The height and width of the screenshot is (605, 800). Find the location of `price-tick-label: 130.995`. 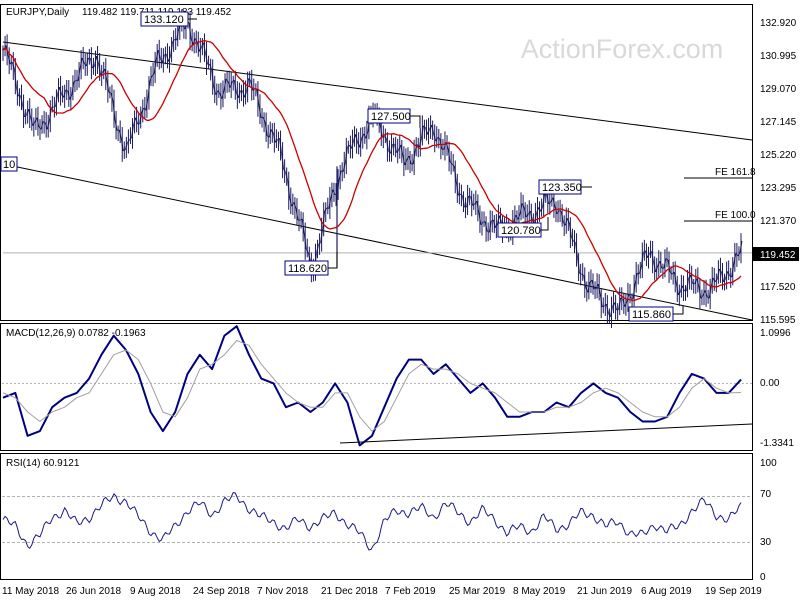

price-tick-label: 130.995 is located at coordinates (778, 56).